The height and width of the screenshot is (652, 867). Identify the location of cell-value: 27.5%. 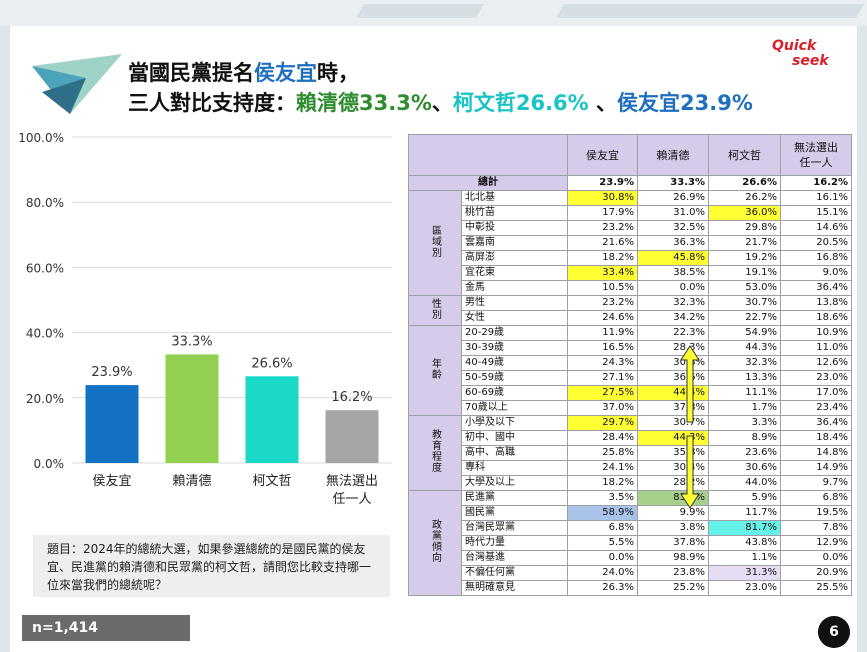
(602, 393).